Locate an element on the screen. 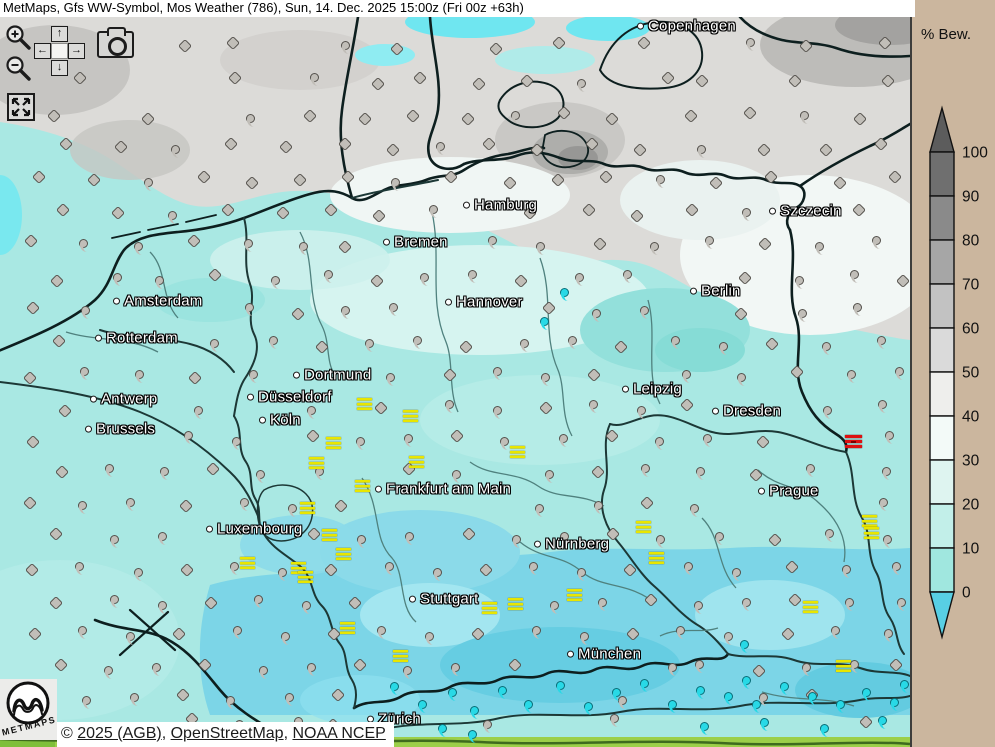 This screenshot has width=995, height=747. fullscreen-button is located at coordinates (21, 107).